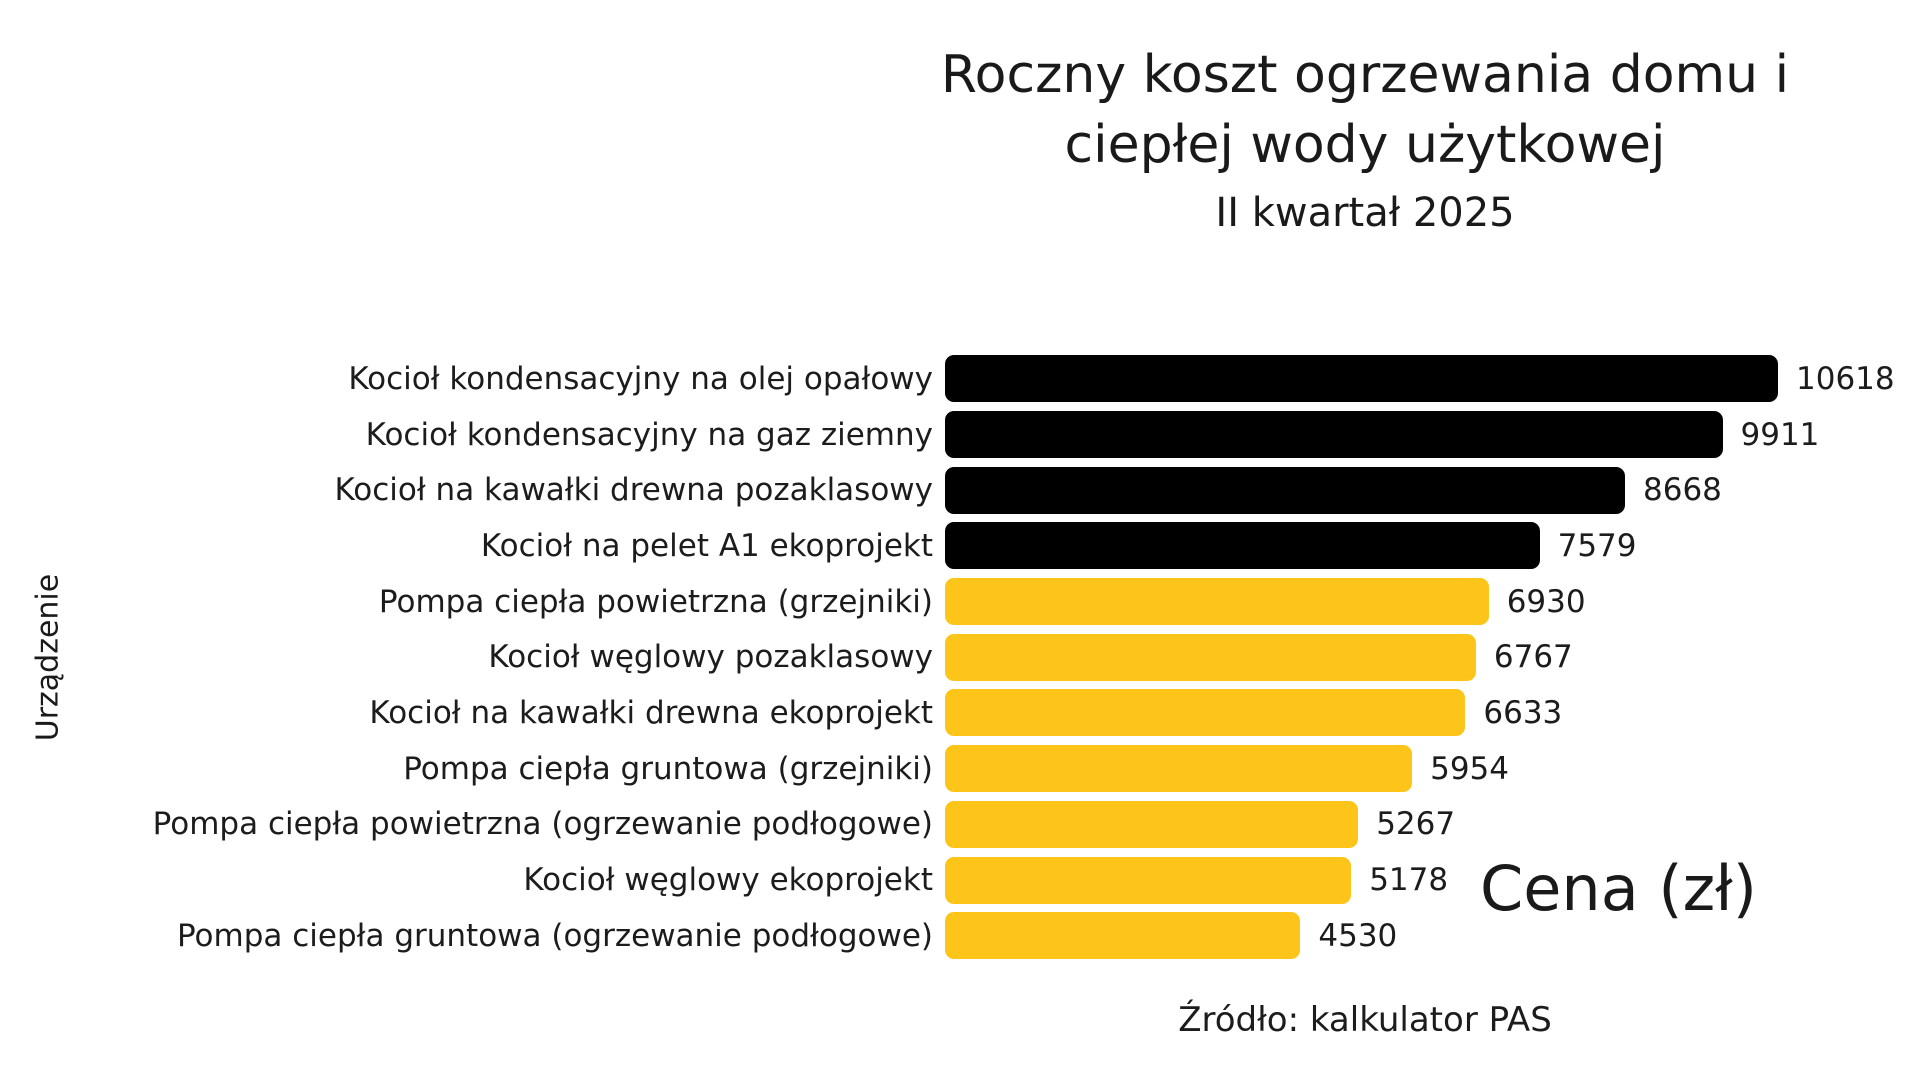 This screenshot has height=1080, width=1920. What do you see at coordinates (633, 490) in the screenshot?
I see `category-label: Kocioł na kawałki drewna pozaklasowy` at bounding box center [633, 490].